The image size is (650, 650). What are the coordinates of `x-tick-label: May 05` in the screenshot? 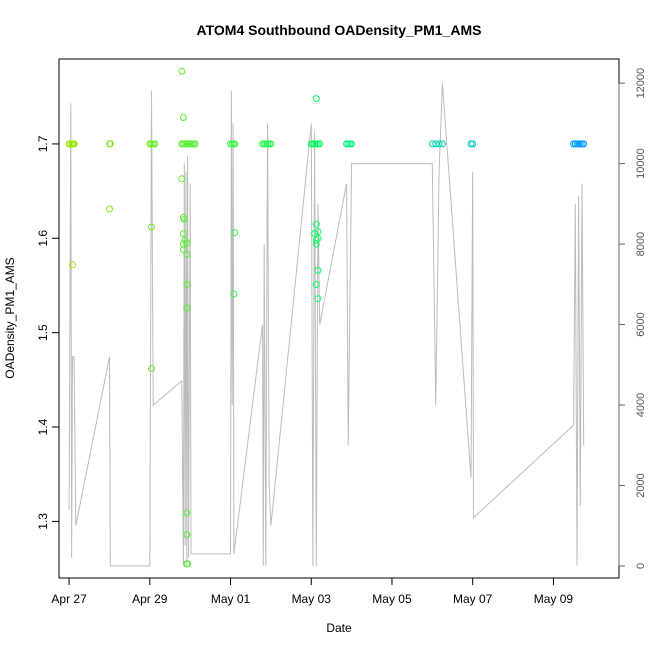 It's located at (392, 599).